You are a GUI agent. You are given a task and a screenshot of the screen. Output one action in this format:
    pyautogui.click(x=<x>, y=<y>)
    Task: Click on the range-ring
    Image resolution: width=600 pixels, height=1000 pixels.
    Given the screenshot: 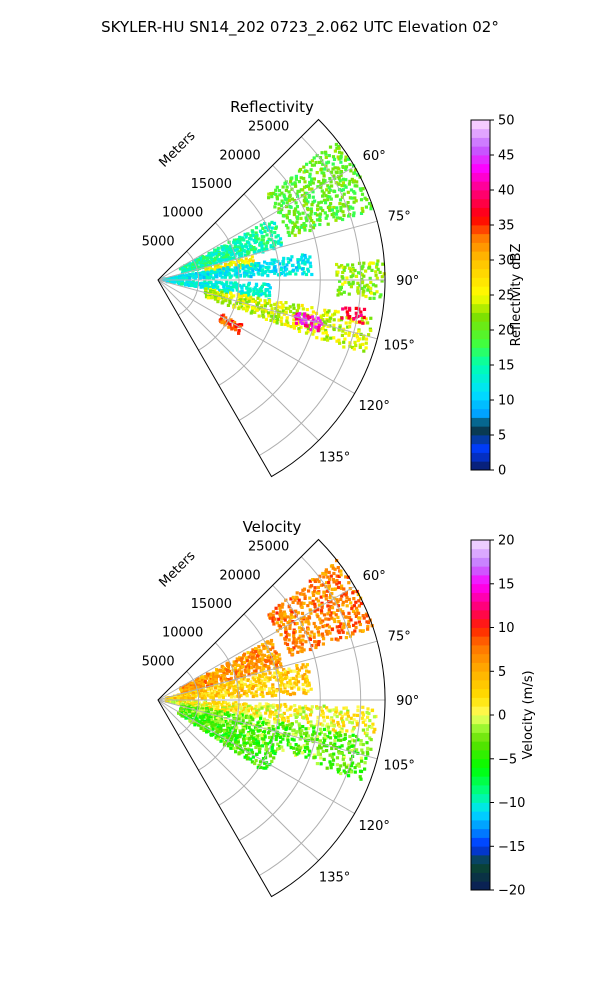 What is the action you would take?
    pyautogui.click(x=249, y=289)
    